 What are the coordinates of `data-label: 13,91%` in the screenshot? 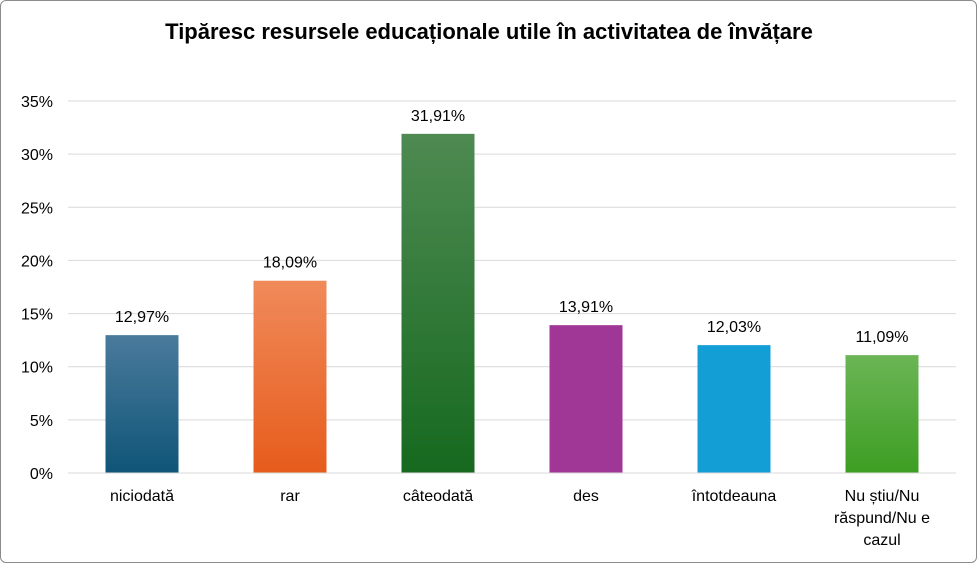 It's located at (586, 307).